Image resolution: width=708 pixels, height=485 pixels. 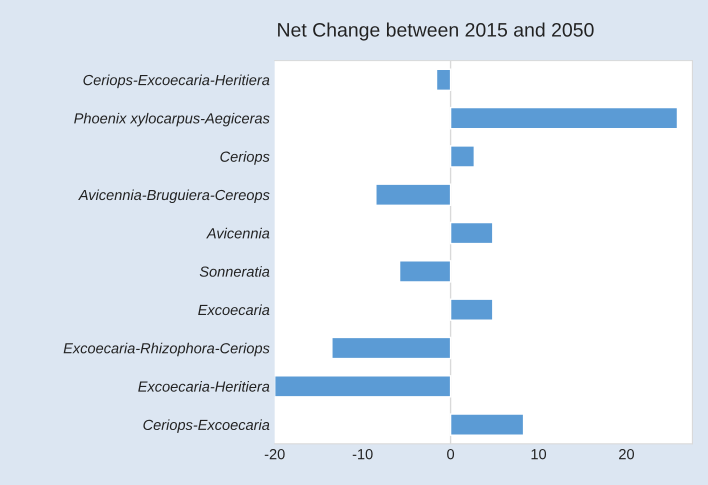 What do you see at coordinates (238, 233) in the screenshot?
I see `y-tick-label: Avicennia` at bounding box center [238, 233].